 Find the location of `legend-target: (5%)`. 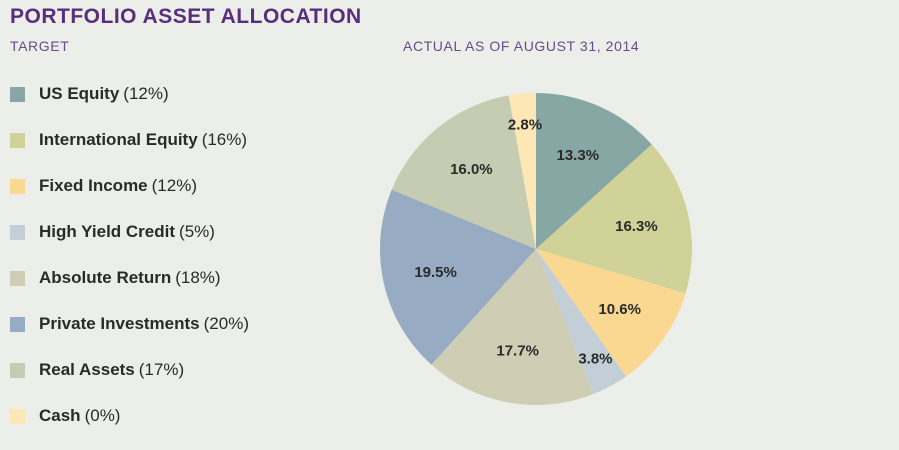

legend-target: (5%) is located at coordinates (197, 231).